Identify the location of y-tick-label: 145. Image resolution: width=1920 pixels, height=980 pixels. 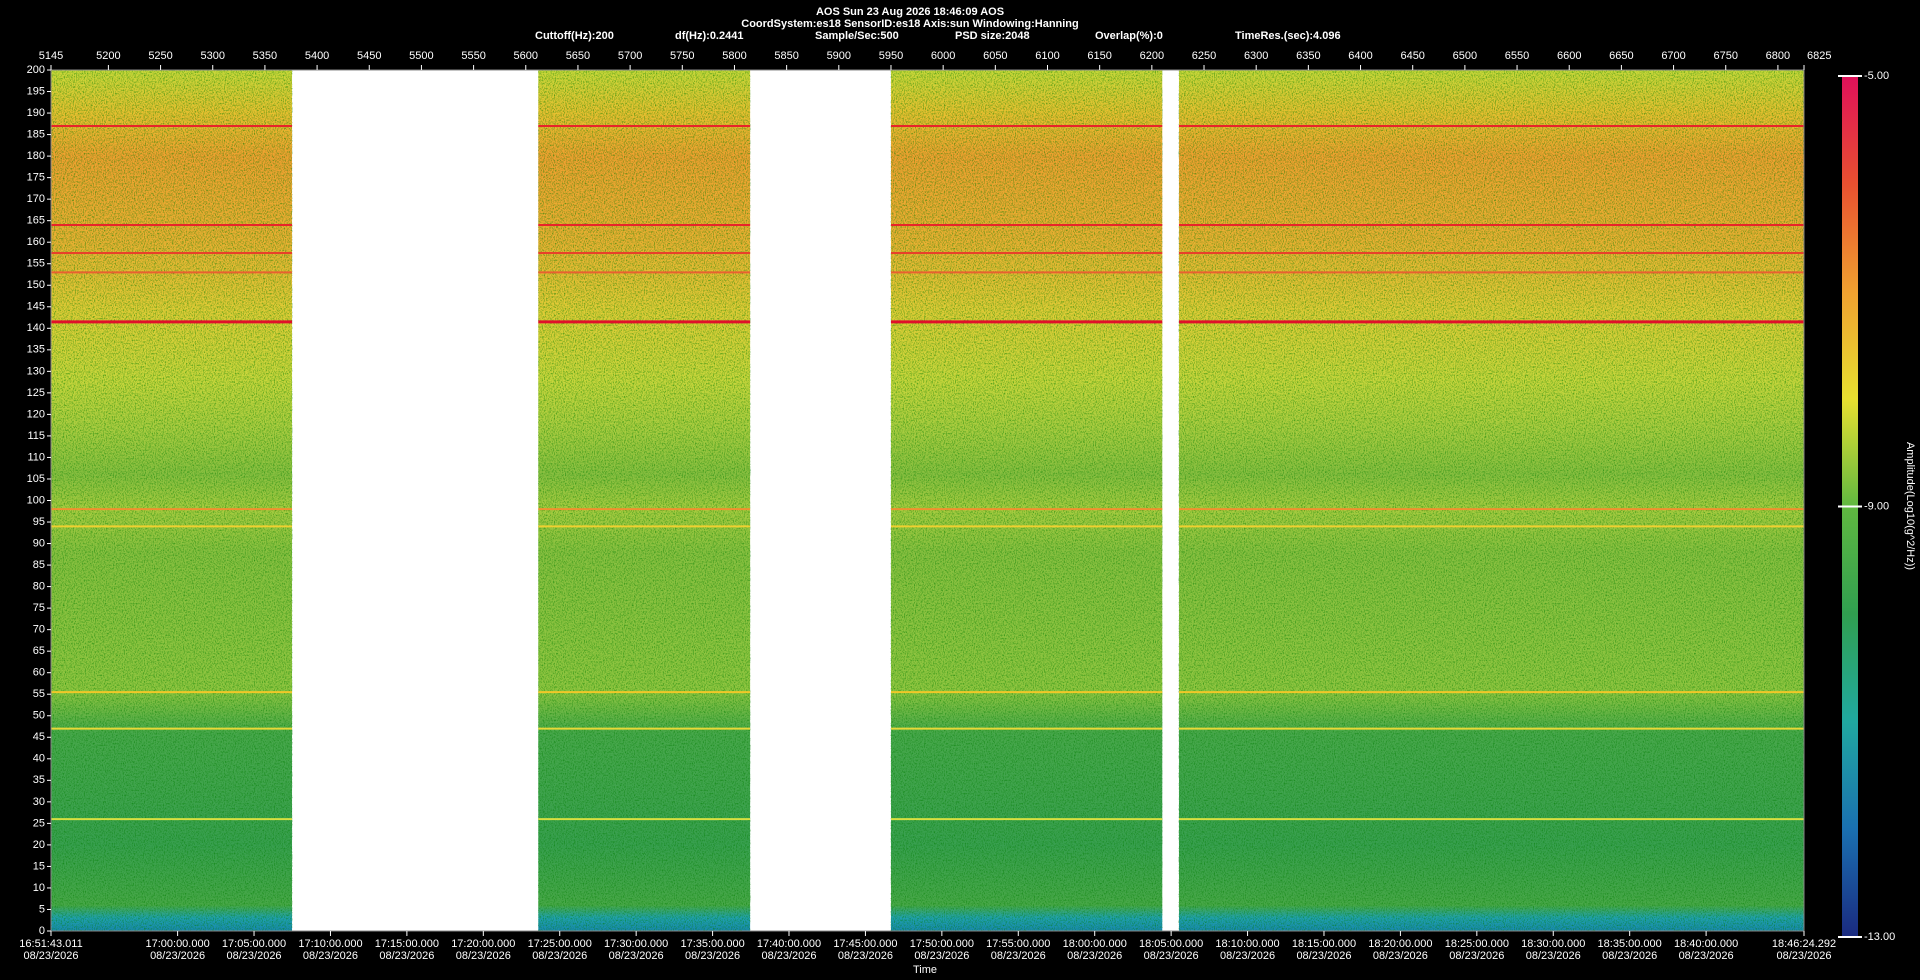
(36, 307).